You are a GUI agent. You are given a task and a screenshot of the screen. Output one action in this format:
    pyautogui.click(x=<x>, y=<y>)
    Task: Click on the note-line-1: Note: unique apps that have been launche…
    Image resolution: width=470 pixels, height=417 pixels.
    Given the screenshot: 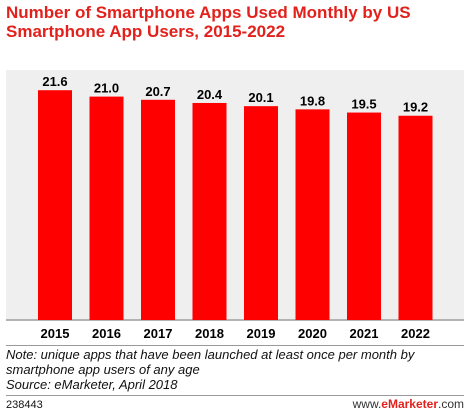 What is the action you would take?
    pyautogui.click(x=210, y=354)
    